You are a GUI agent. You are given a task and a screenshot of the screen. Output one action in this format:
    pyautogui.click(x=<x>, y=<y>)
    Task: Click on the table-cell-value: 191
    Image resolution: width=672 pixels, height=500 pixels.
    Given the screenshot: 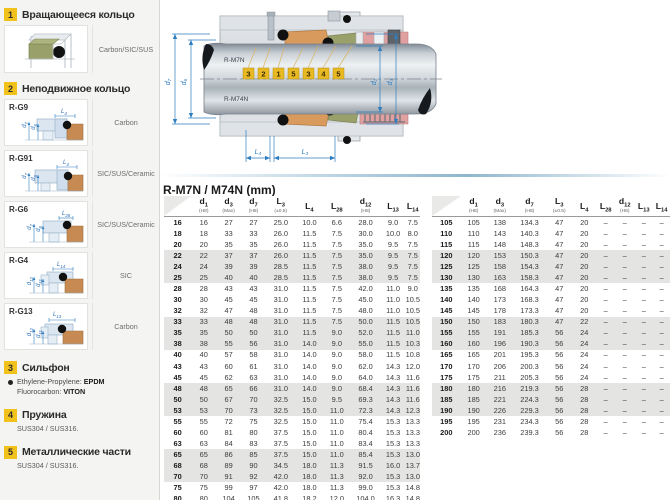 What is the action you would take?
    pyautogui.click(x=499, y=333)
    